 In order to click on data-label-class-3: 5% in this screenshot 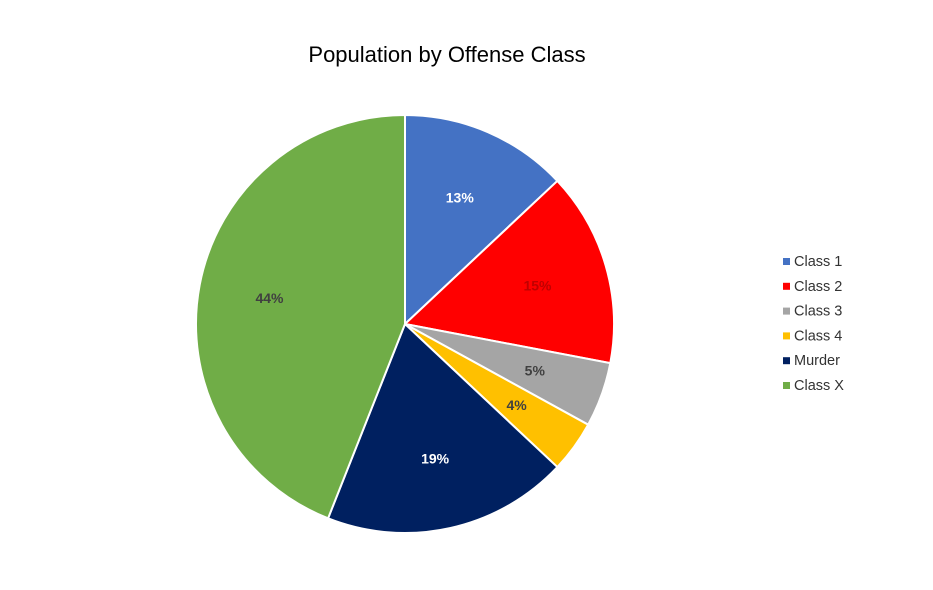, I will do `click(535, 371)`.